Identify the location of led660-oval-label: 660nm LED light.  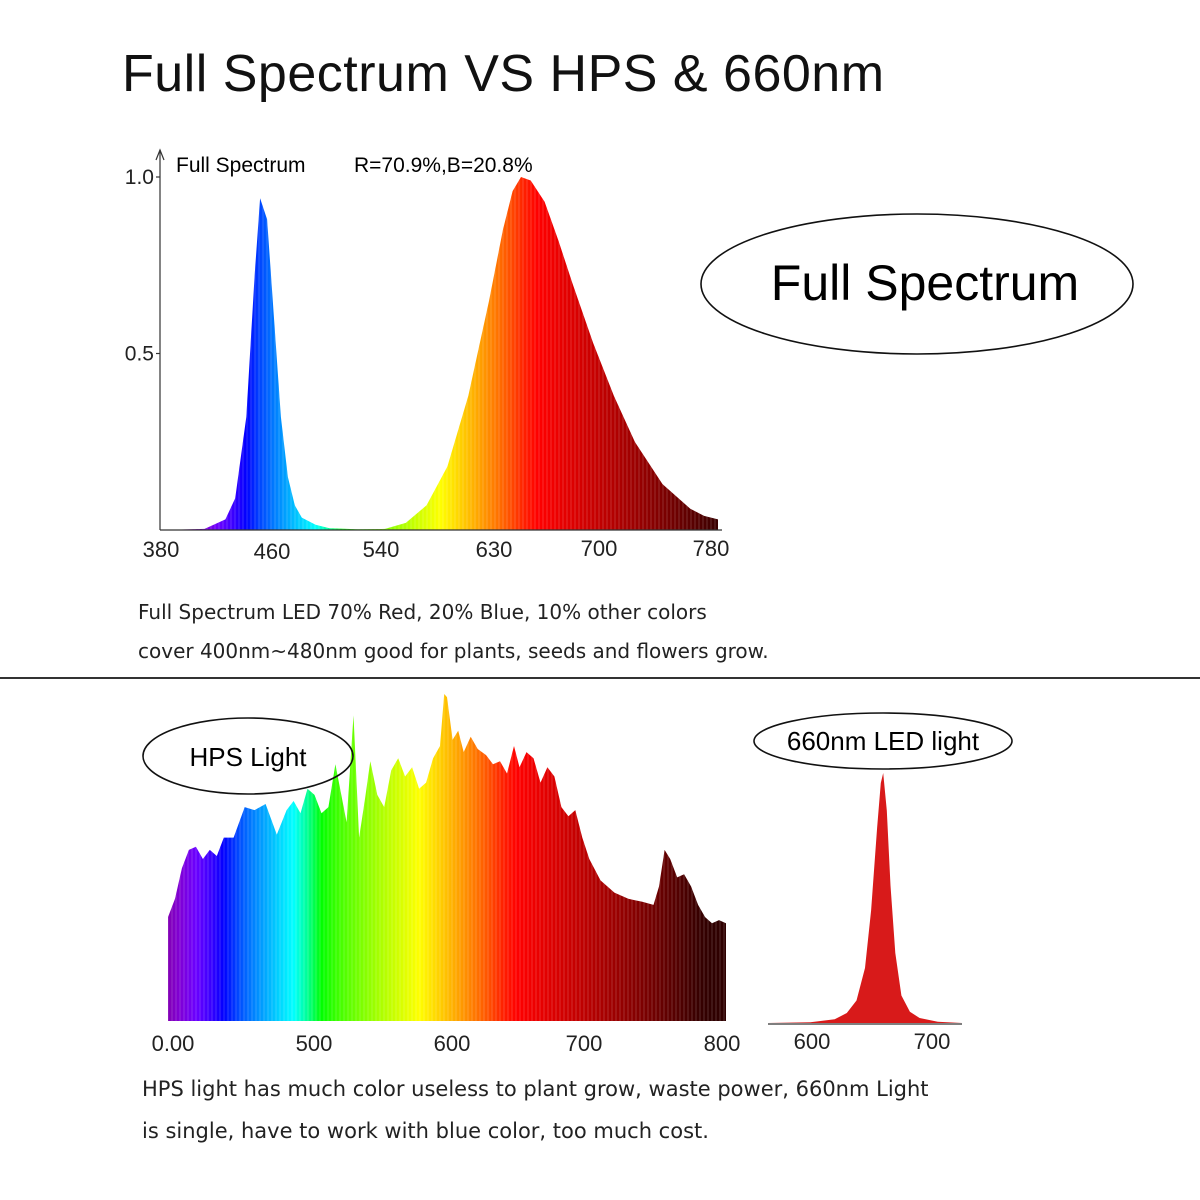
(883, 741).